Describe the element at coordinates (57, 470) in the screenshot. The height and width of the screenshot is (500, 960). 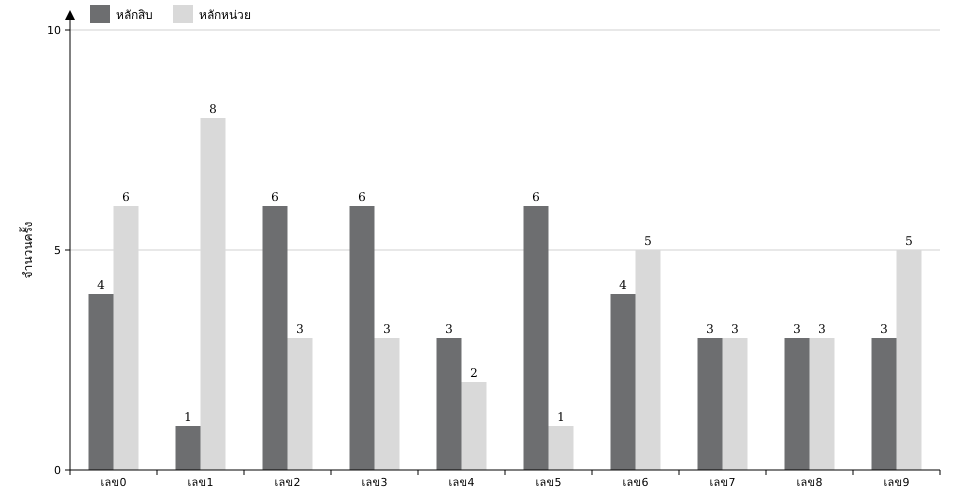
I see `y-tick-label: 0` at that location.